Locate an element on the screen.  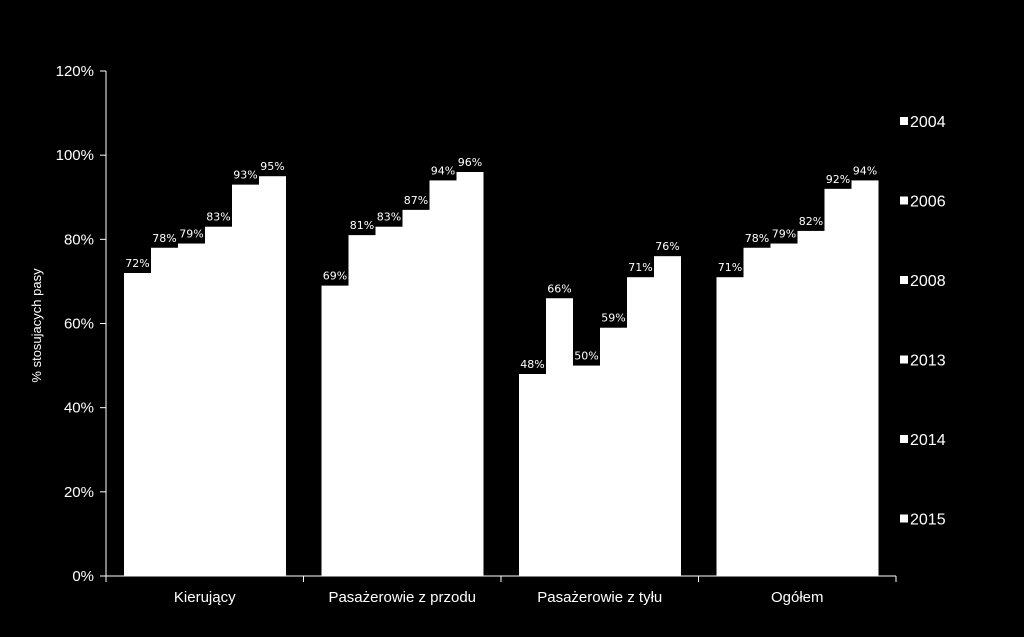
legend-label: 2004 is located at coordinates (928, 122).